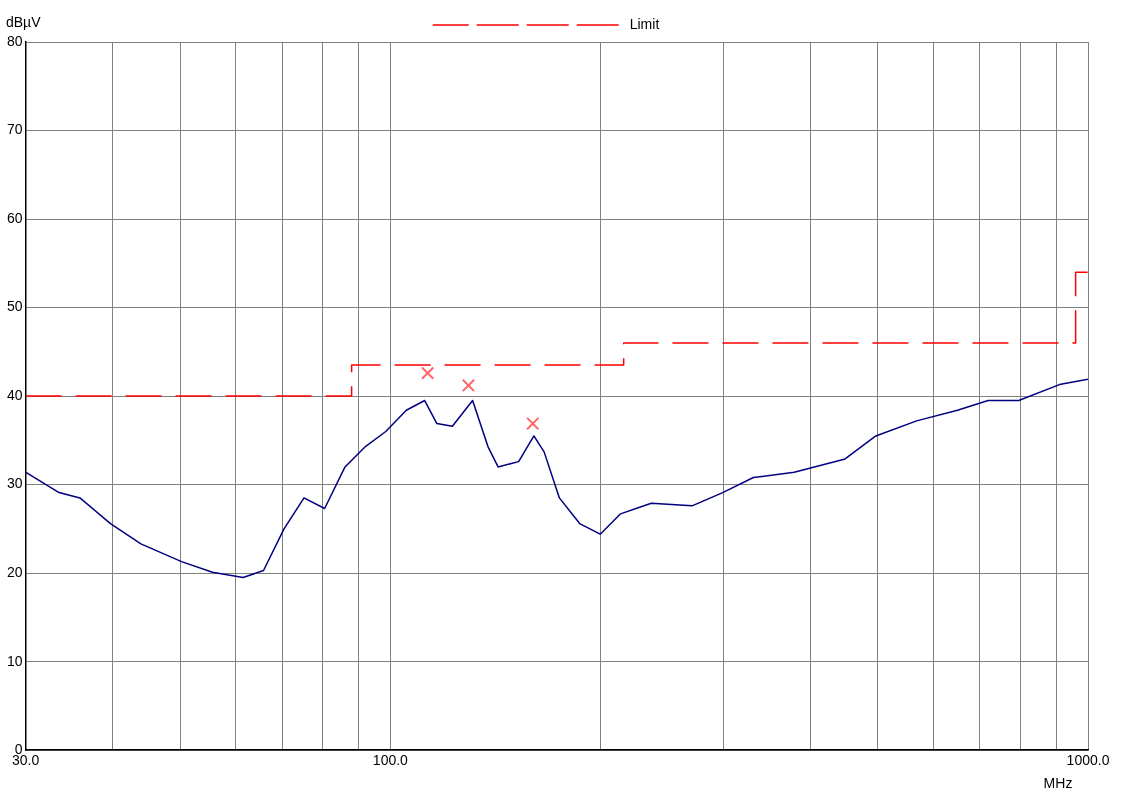 The height and width of the screenshot is (793, 1136). I want to click on x-tick-label: 1000.0, so click(1088, 760).